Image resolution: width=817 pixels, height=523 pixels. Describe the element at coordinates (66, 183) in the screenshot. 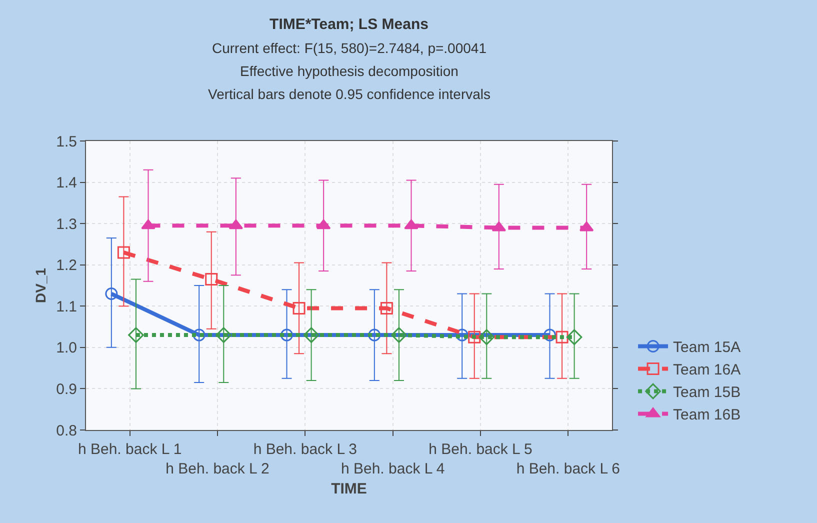

I see `y-tick-label: 1.4` at that location.